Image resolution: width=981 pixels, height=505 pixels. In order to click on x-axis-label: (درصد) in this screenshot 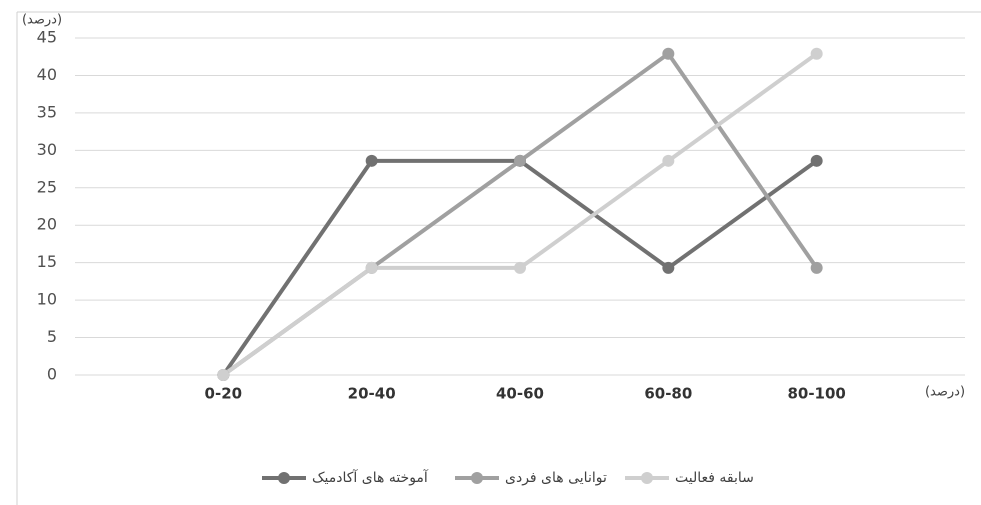, I will do `click(945, 392)`.